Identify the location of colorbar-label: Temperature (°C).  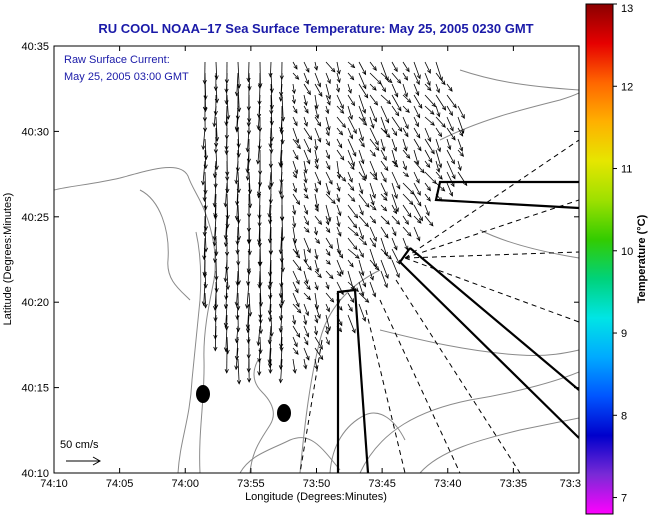
(642, 258).